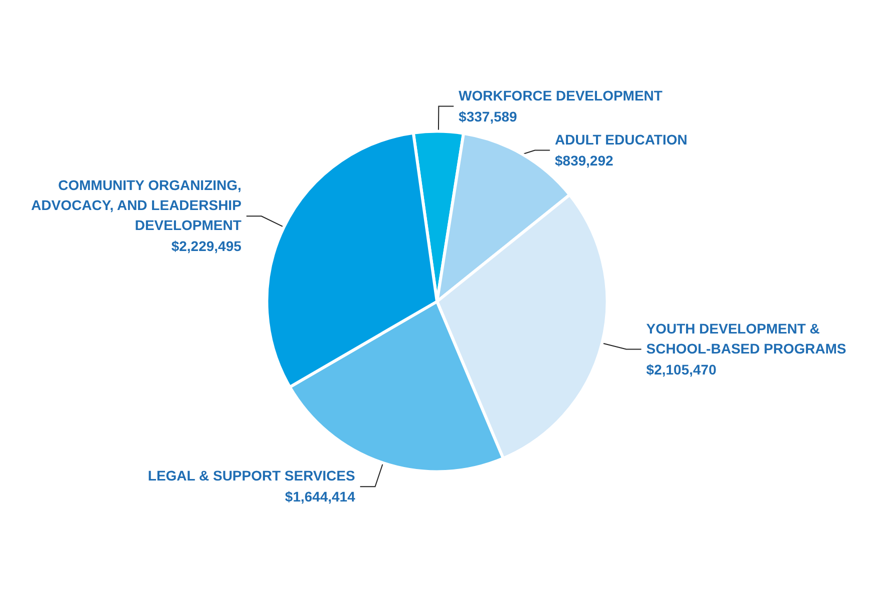 The width and height of the screenshot is (874, 603). What do you see at coordinates (681, 369) in the screenshot?
I see `data-label: $2,105,470` at bounding box center [681, 369].